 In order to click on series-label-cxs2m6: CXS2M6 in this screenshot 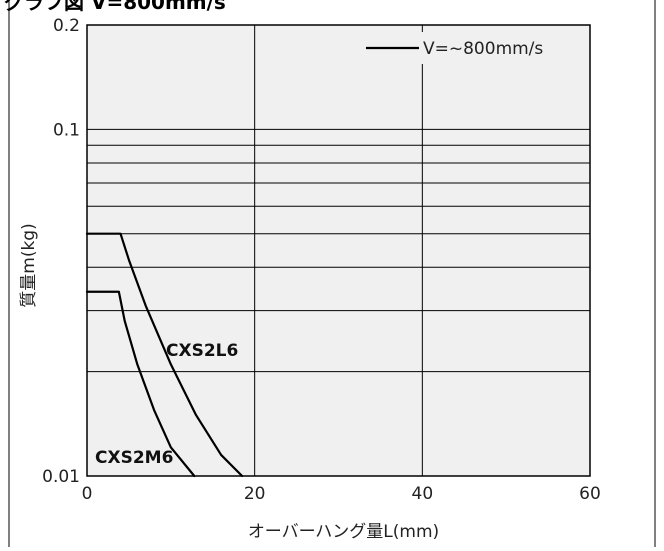, I will do `click(134, 458)`.